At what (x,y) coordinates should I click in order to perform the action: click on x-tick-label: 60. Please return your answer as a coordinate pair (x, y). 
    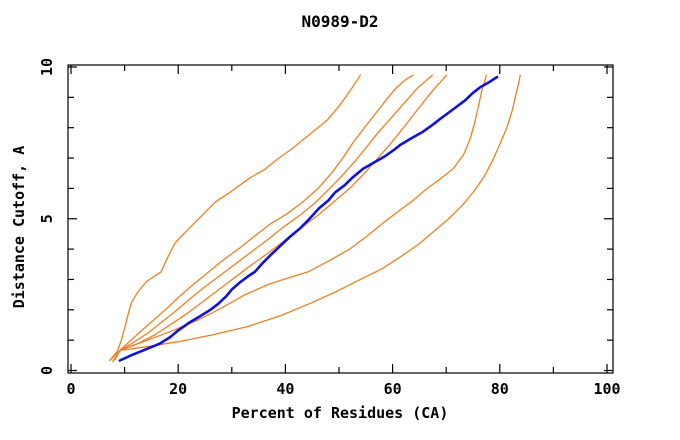
    Looking at the image, I should click on (393, 389).